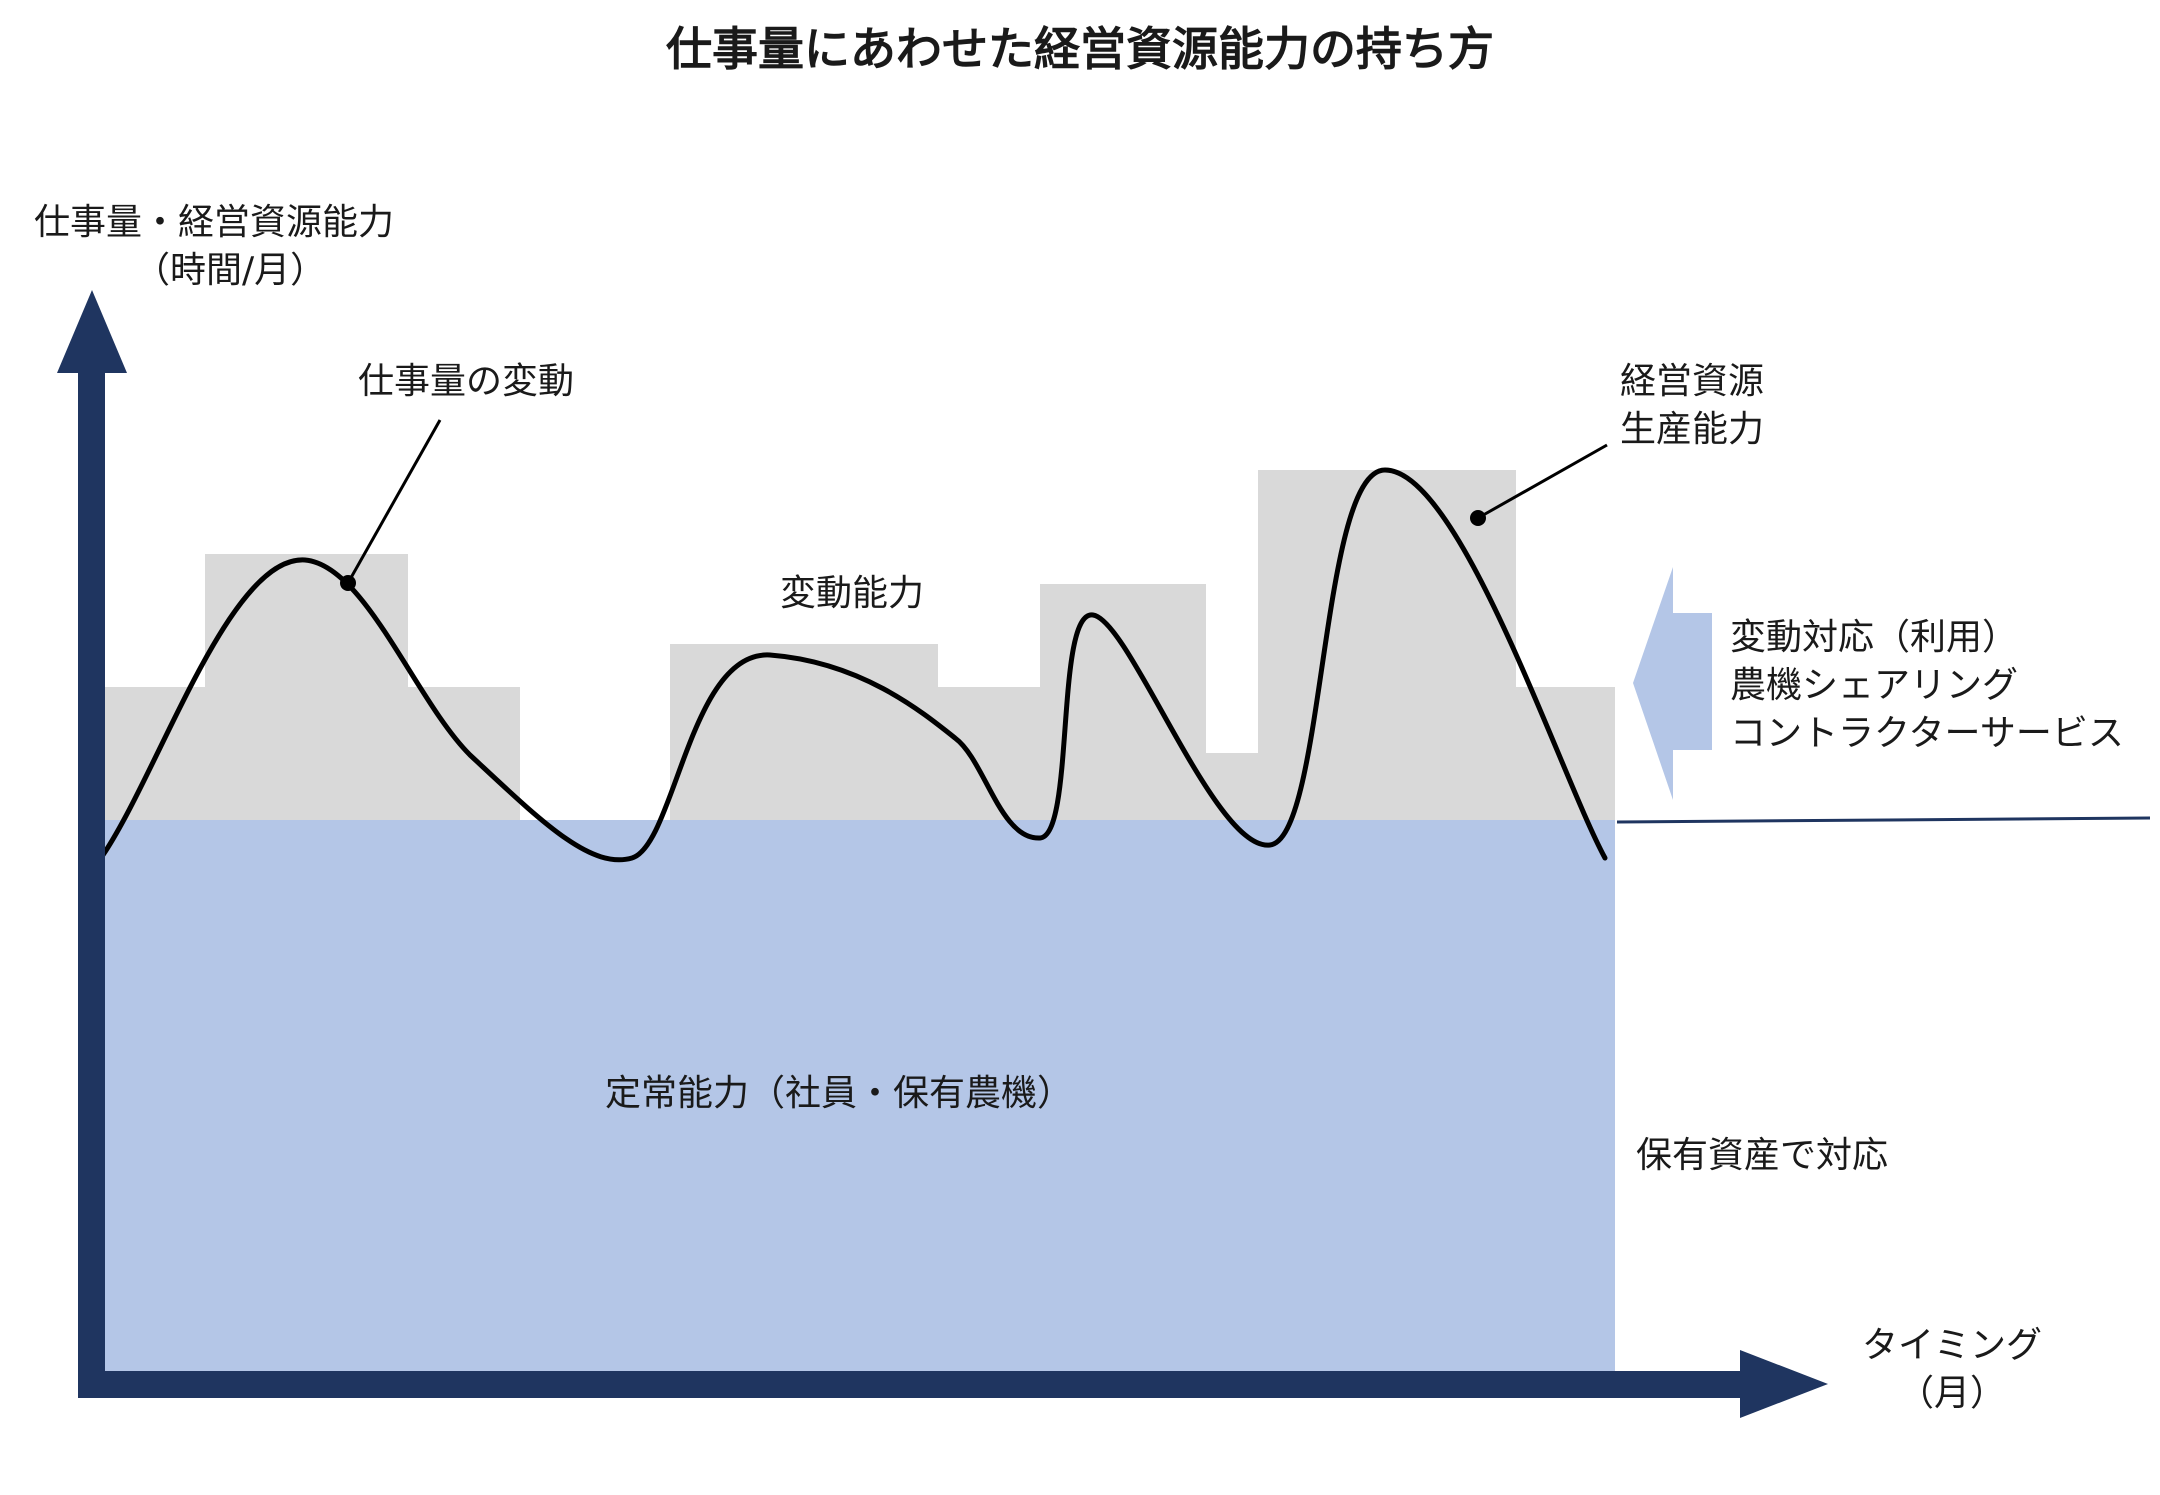 The height and width of the screenshot is (1495, 2160). What do you see at coordinates (1672, 683) in the screenshot?
I see `variable-response-arrow` at bounding box center [1672, 683].